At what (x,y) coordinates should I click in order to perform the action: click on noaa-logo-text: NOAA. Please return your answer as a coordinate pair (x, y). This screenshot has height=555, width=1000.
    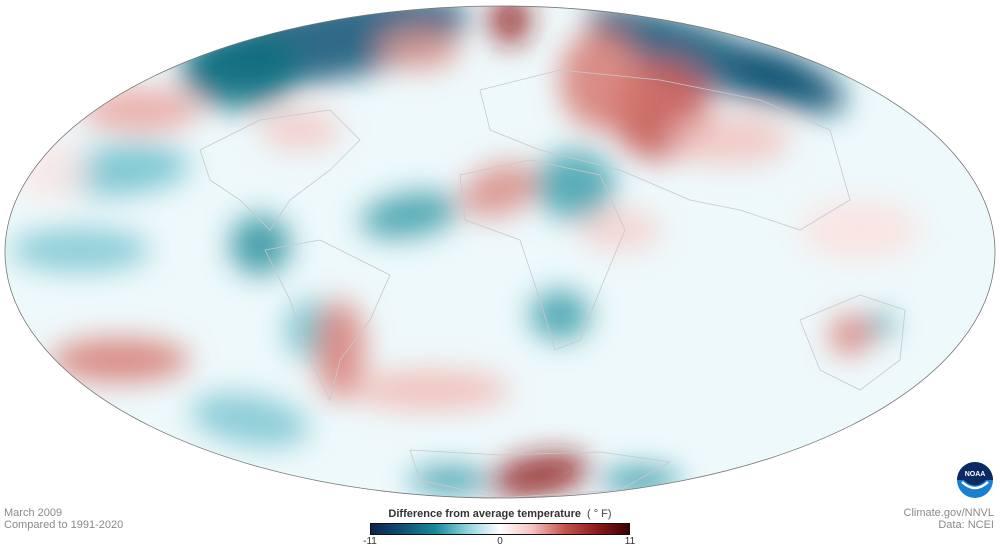
    Looking at the image, I should click on (975, 474).